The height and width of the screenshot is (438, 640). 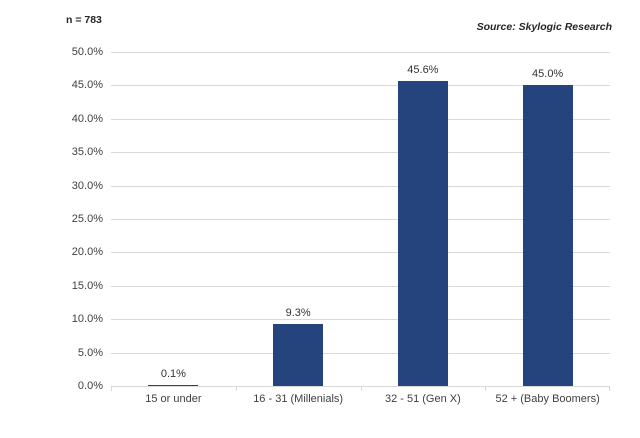 I want to click on bar-value-label: 9.3%, so click(x=298, y=312).